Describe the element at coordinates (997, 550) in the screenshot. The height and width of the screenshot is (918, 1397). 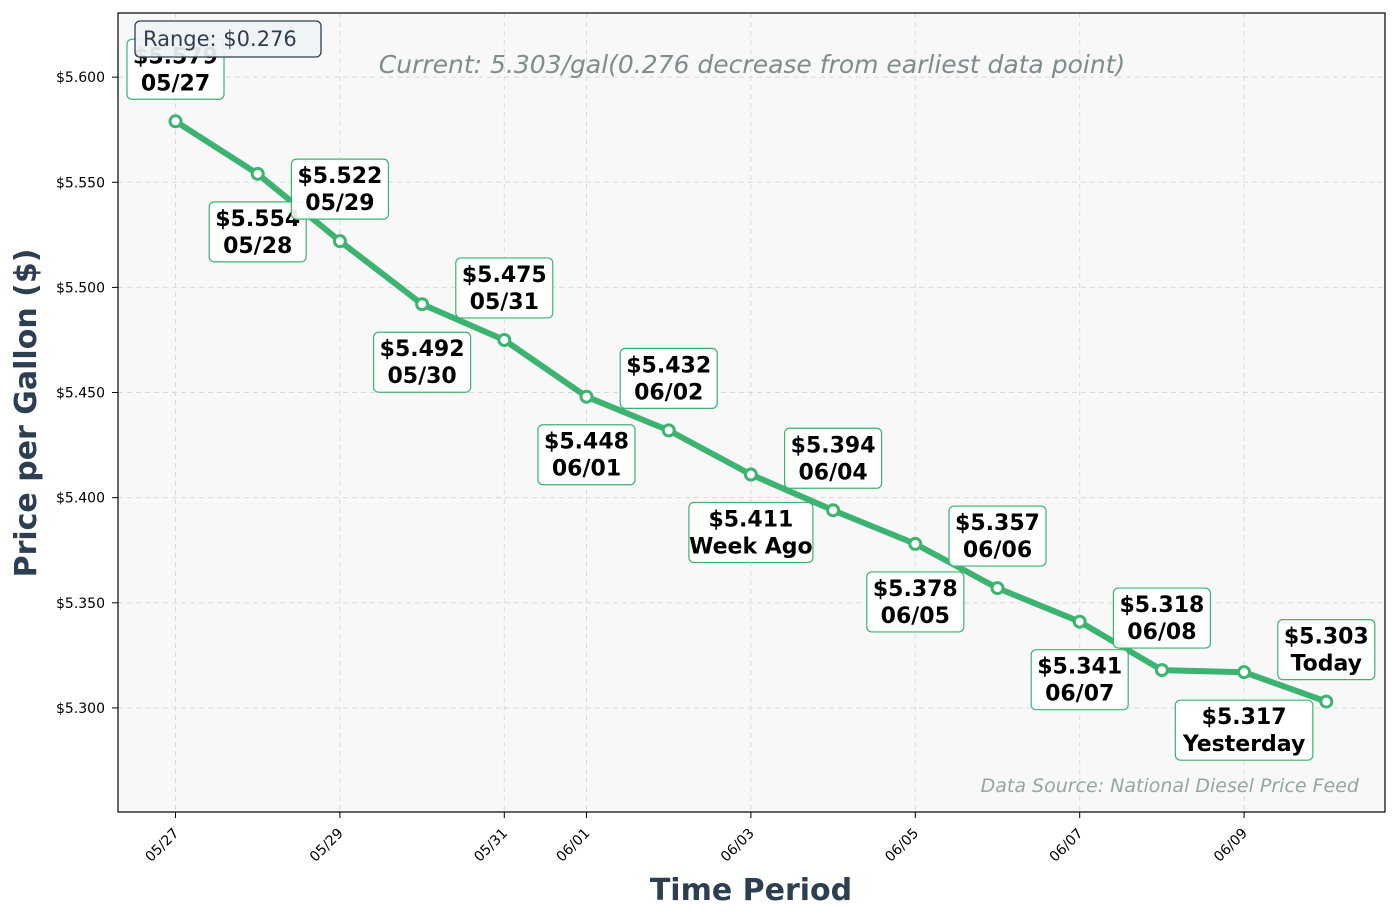
I see `point-label-tag: 06/06` at that location.